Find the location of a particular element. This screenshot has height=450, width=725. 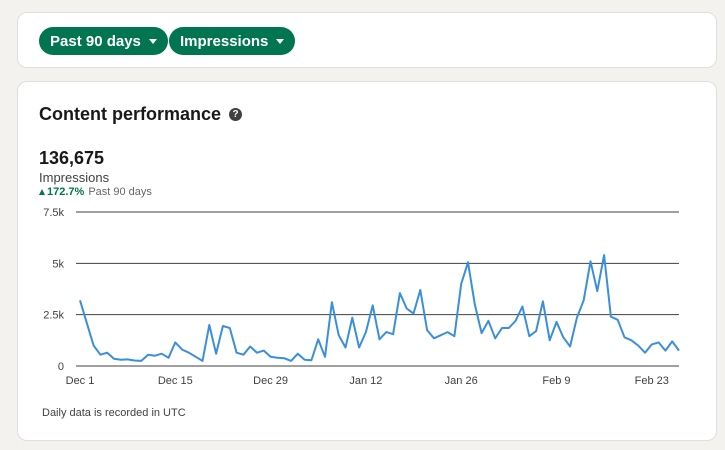

change-percentage: 172.7% is located at coordinates (66, 192).